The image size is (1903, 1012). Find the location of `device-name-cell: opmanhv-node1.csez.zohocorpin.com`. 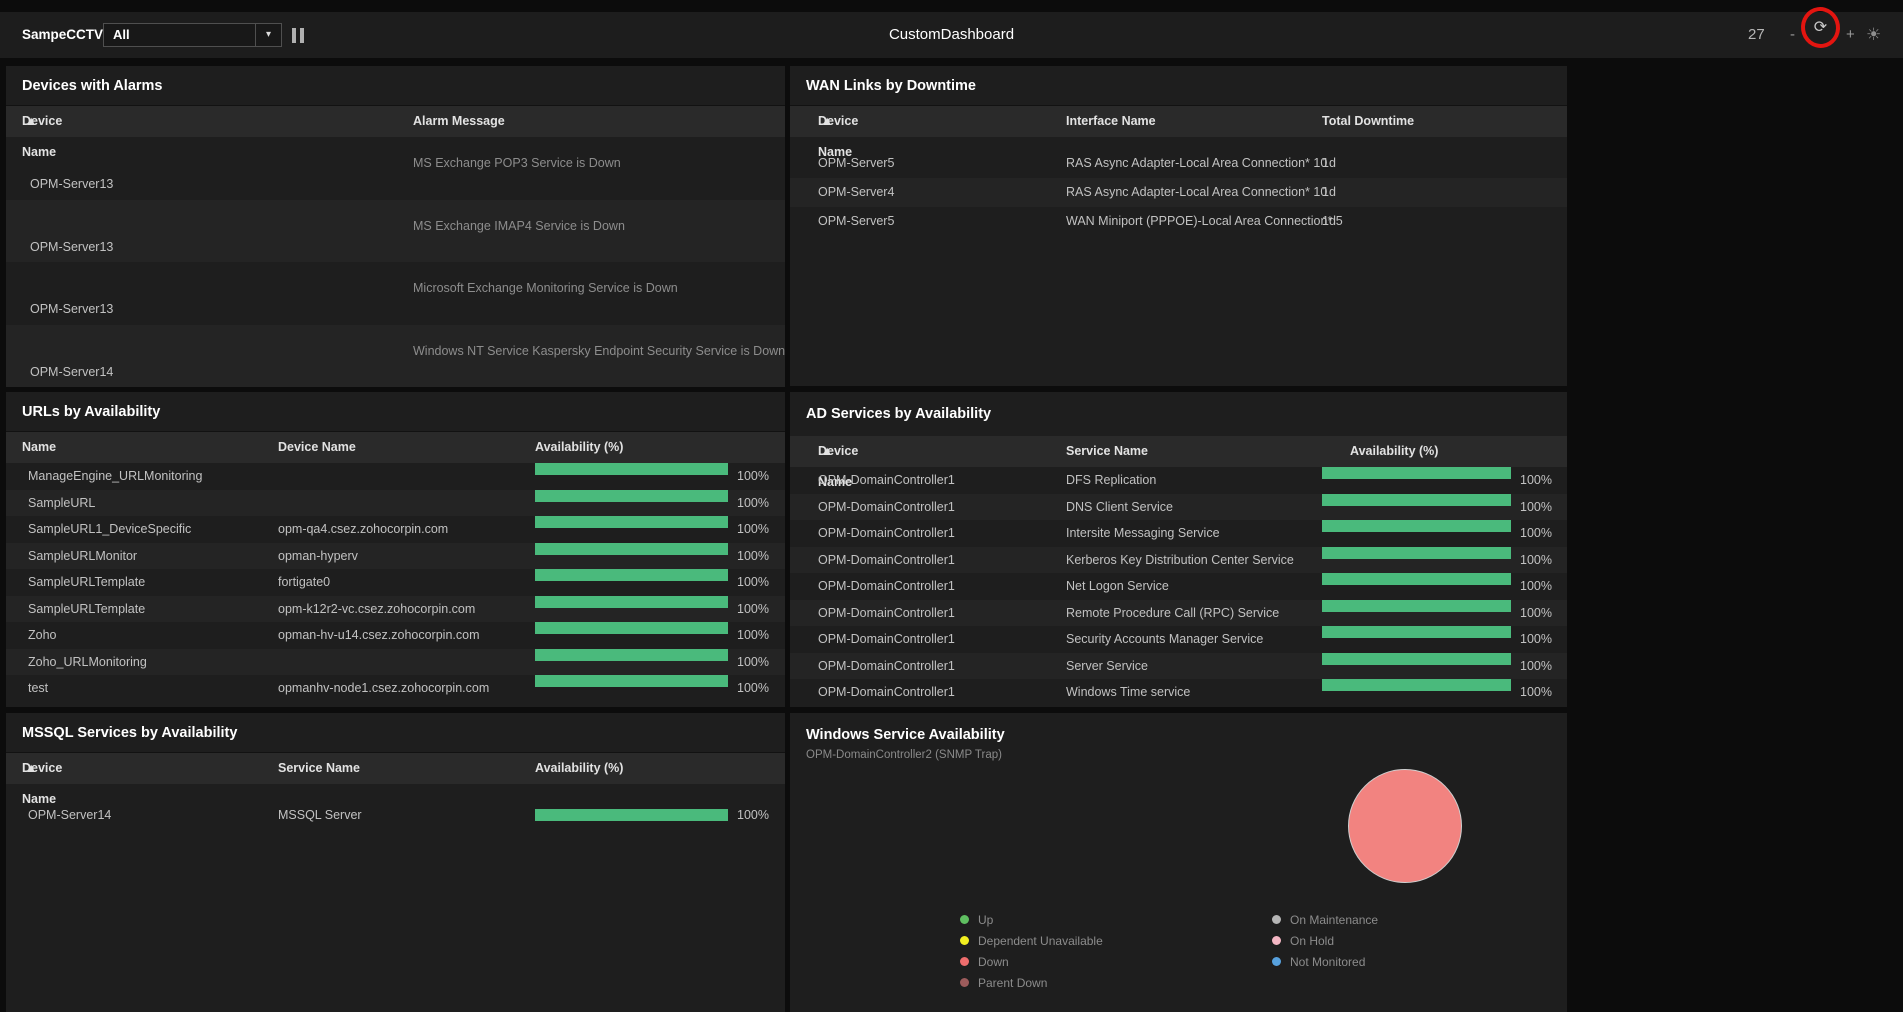

device-name-cell: opmanhv-node1.csez.zohocorpin.com is located at coordinates (384, 688).